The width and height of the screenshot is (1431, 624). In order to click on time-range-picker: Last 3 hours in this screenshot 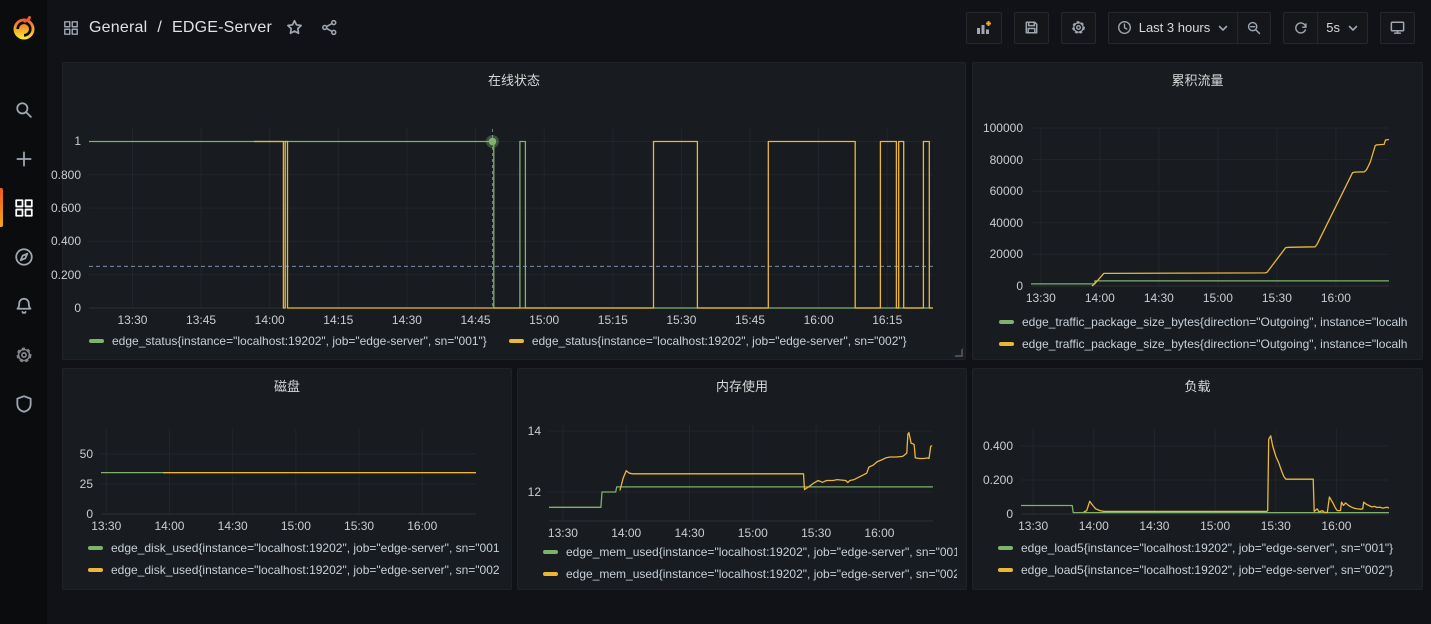, I will do `click(1172, 27)`.